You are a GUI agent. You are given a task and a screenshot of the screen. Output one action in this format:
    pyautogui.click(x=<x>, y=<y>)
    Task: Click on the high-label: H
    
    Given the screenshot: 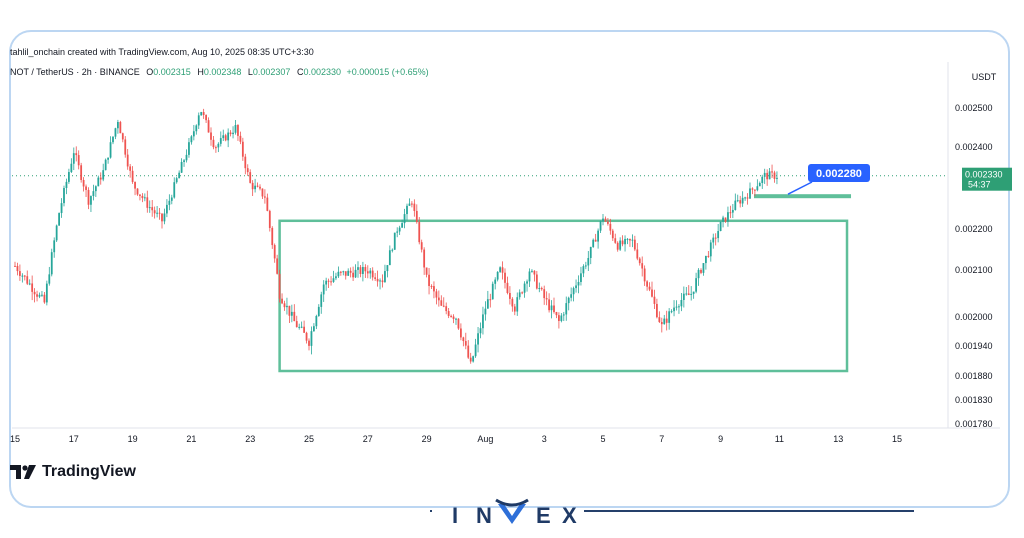 What is the action you would take?
    pyautogui.click(x=200, y=72)
    